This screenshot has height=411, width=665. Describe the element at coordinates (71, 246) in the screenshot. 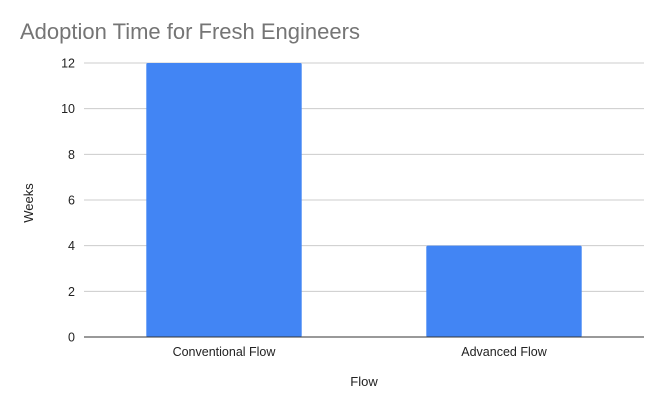

I see `y-tick-label: 4` at that location.